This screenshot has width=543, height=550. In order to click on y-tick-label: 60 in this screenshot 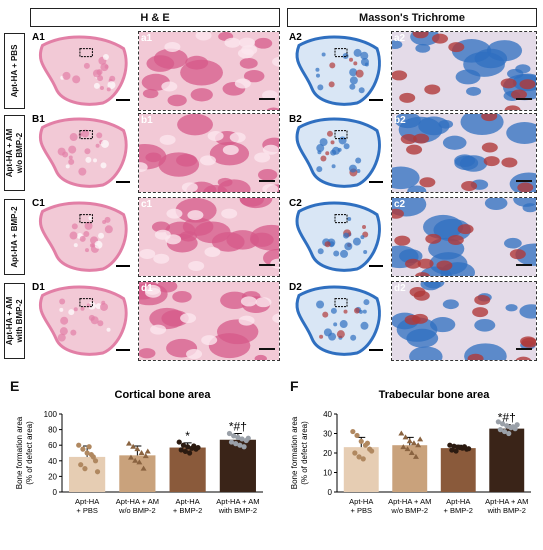, I will do `click(52, 445)`.